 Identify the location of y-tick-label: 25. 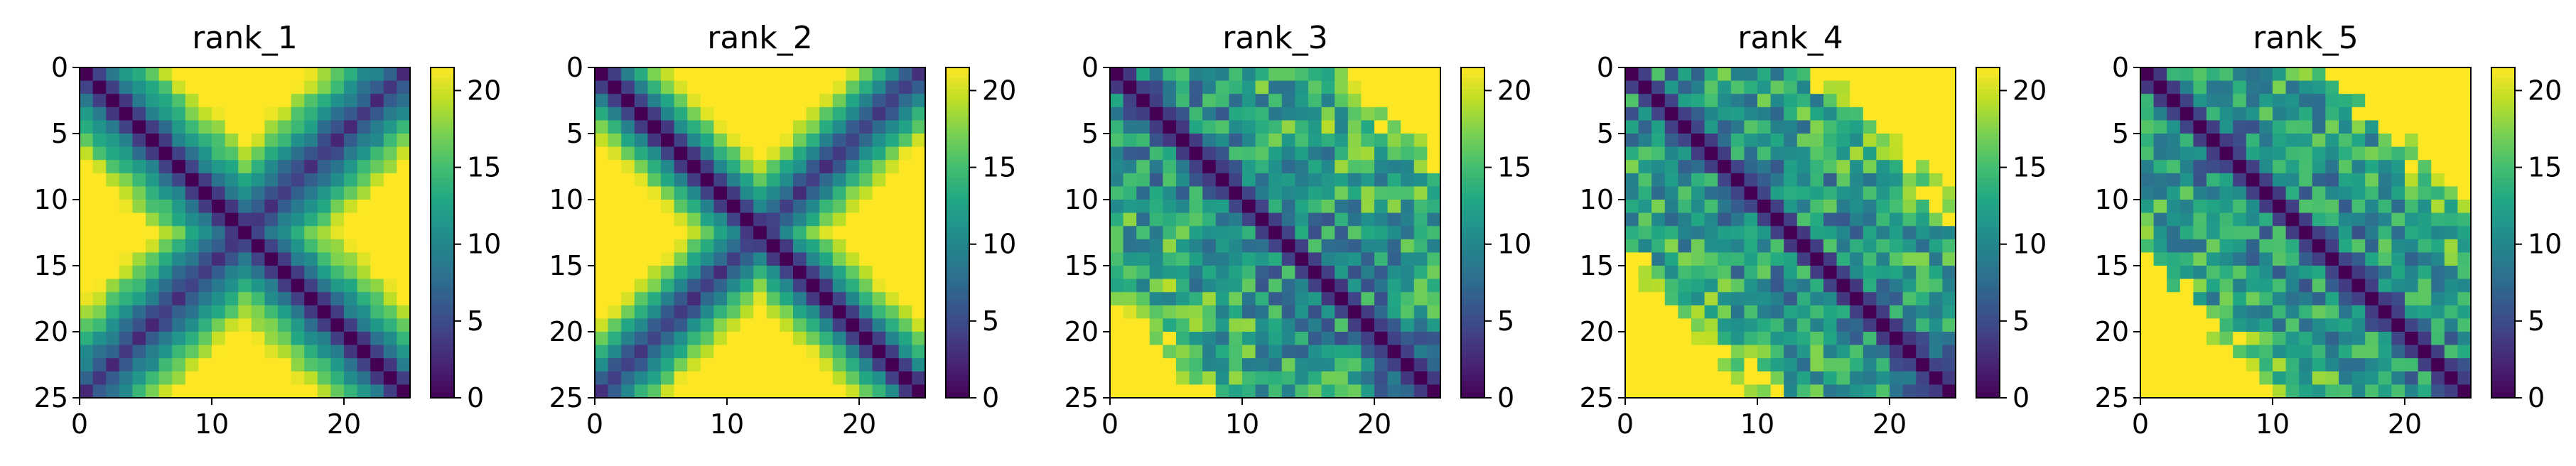
(566, 397).